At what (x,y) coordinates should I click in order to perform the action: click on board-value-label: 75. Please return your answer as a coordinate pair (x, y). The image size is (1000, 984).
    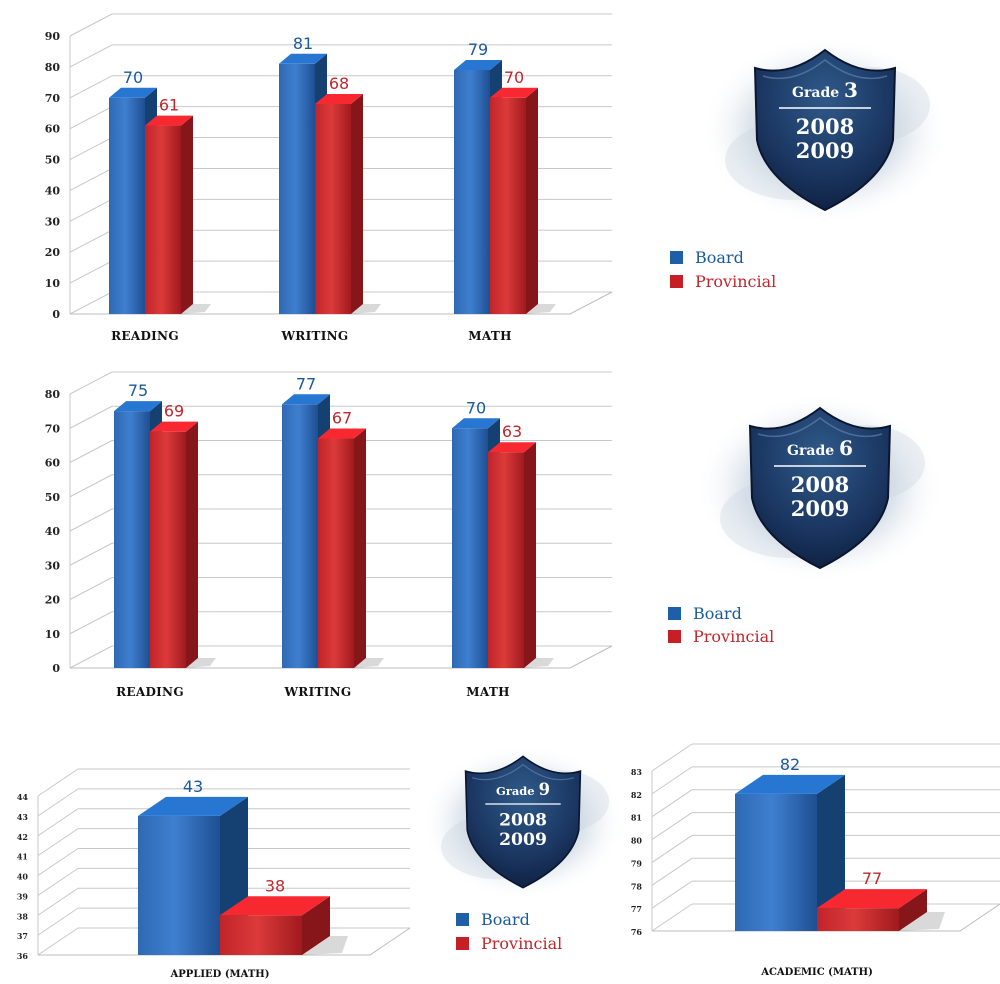
    Looking at the image, I should click on (138, 390).